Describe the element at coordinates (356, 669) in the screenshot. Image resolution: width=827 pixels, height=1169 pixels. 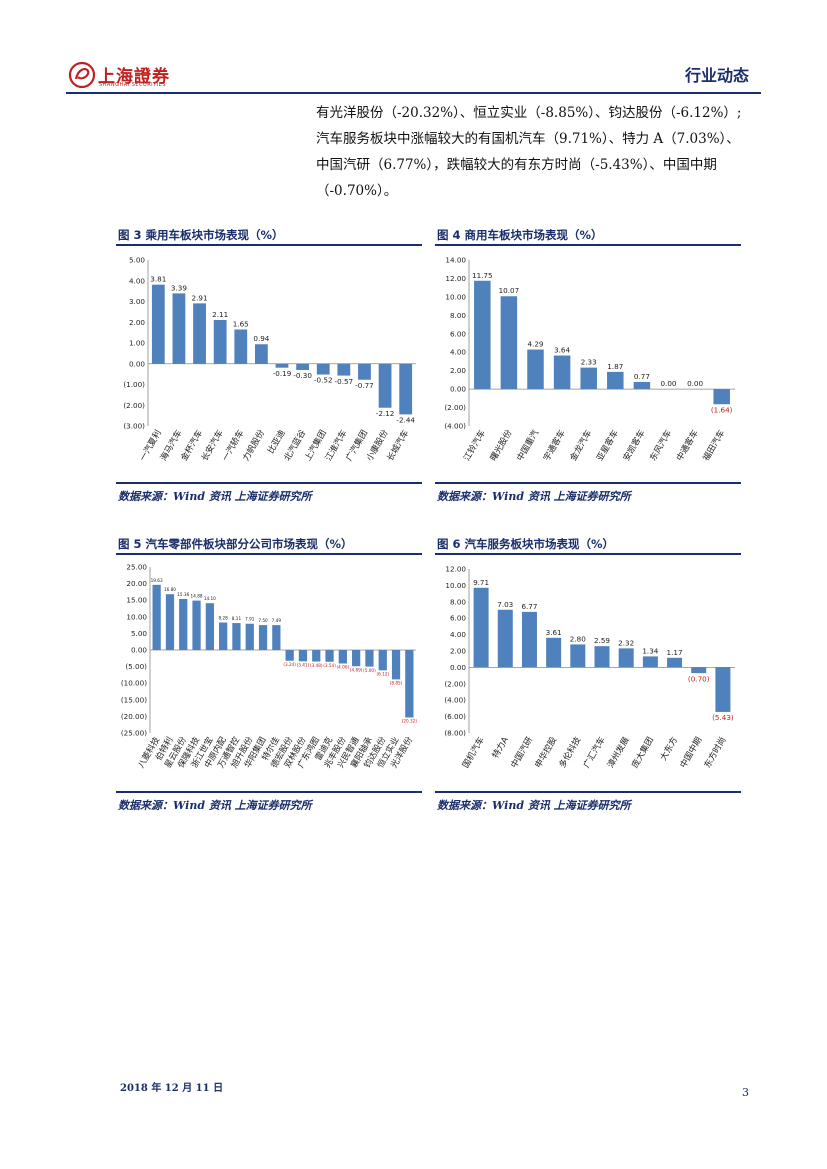
I see `data-label: (4.89)` at that location.